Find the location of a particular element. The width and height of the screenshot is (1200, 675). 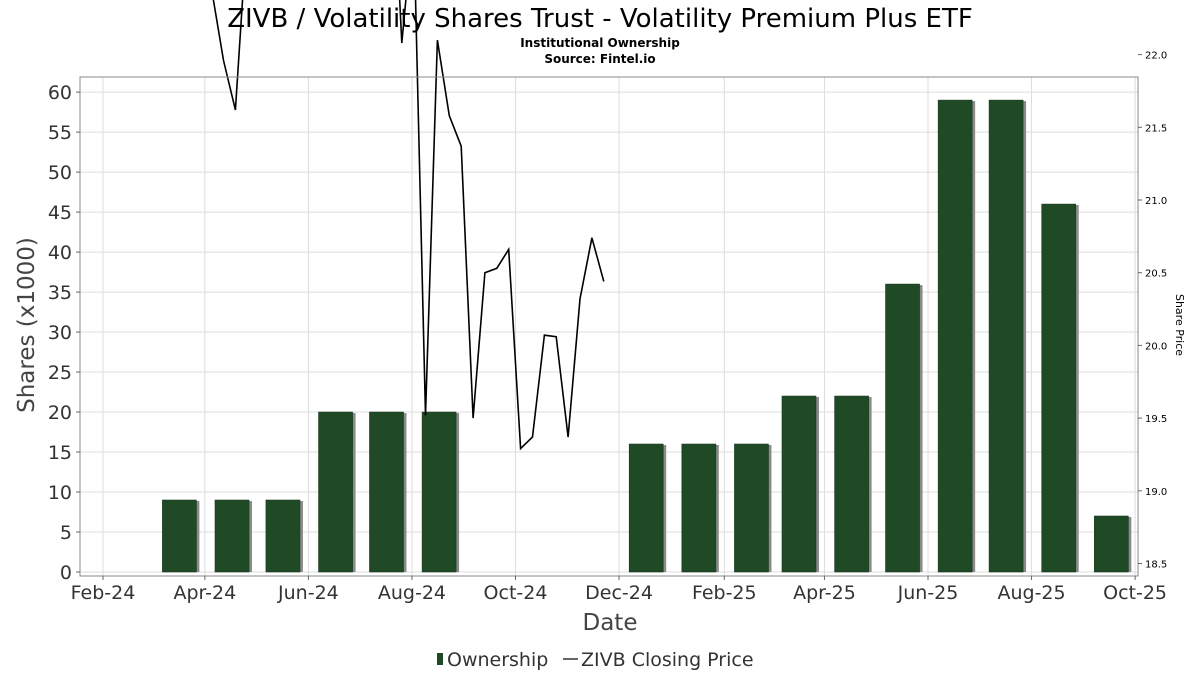

y-tick-label: 40 is located at coordinates (60, 253).